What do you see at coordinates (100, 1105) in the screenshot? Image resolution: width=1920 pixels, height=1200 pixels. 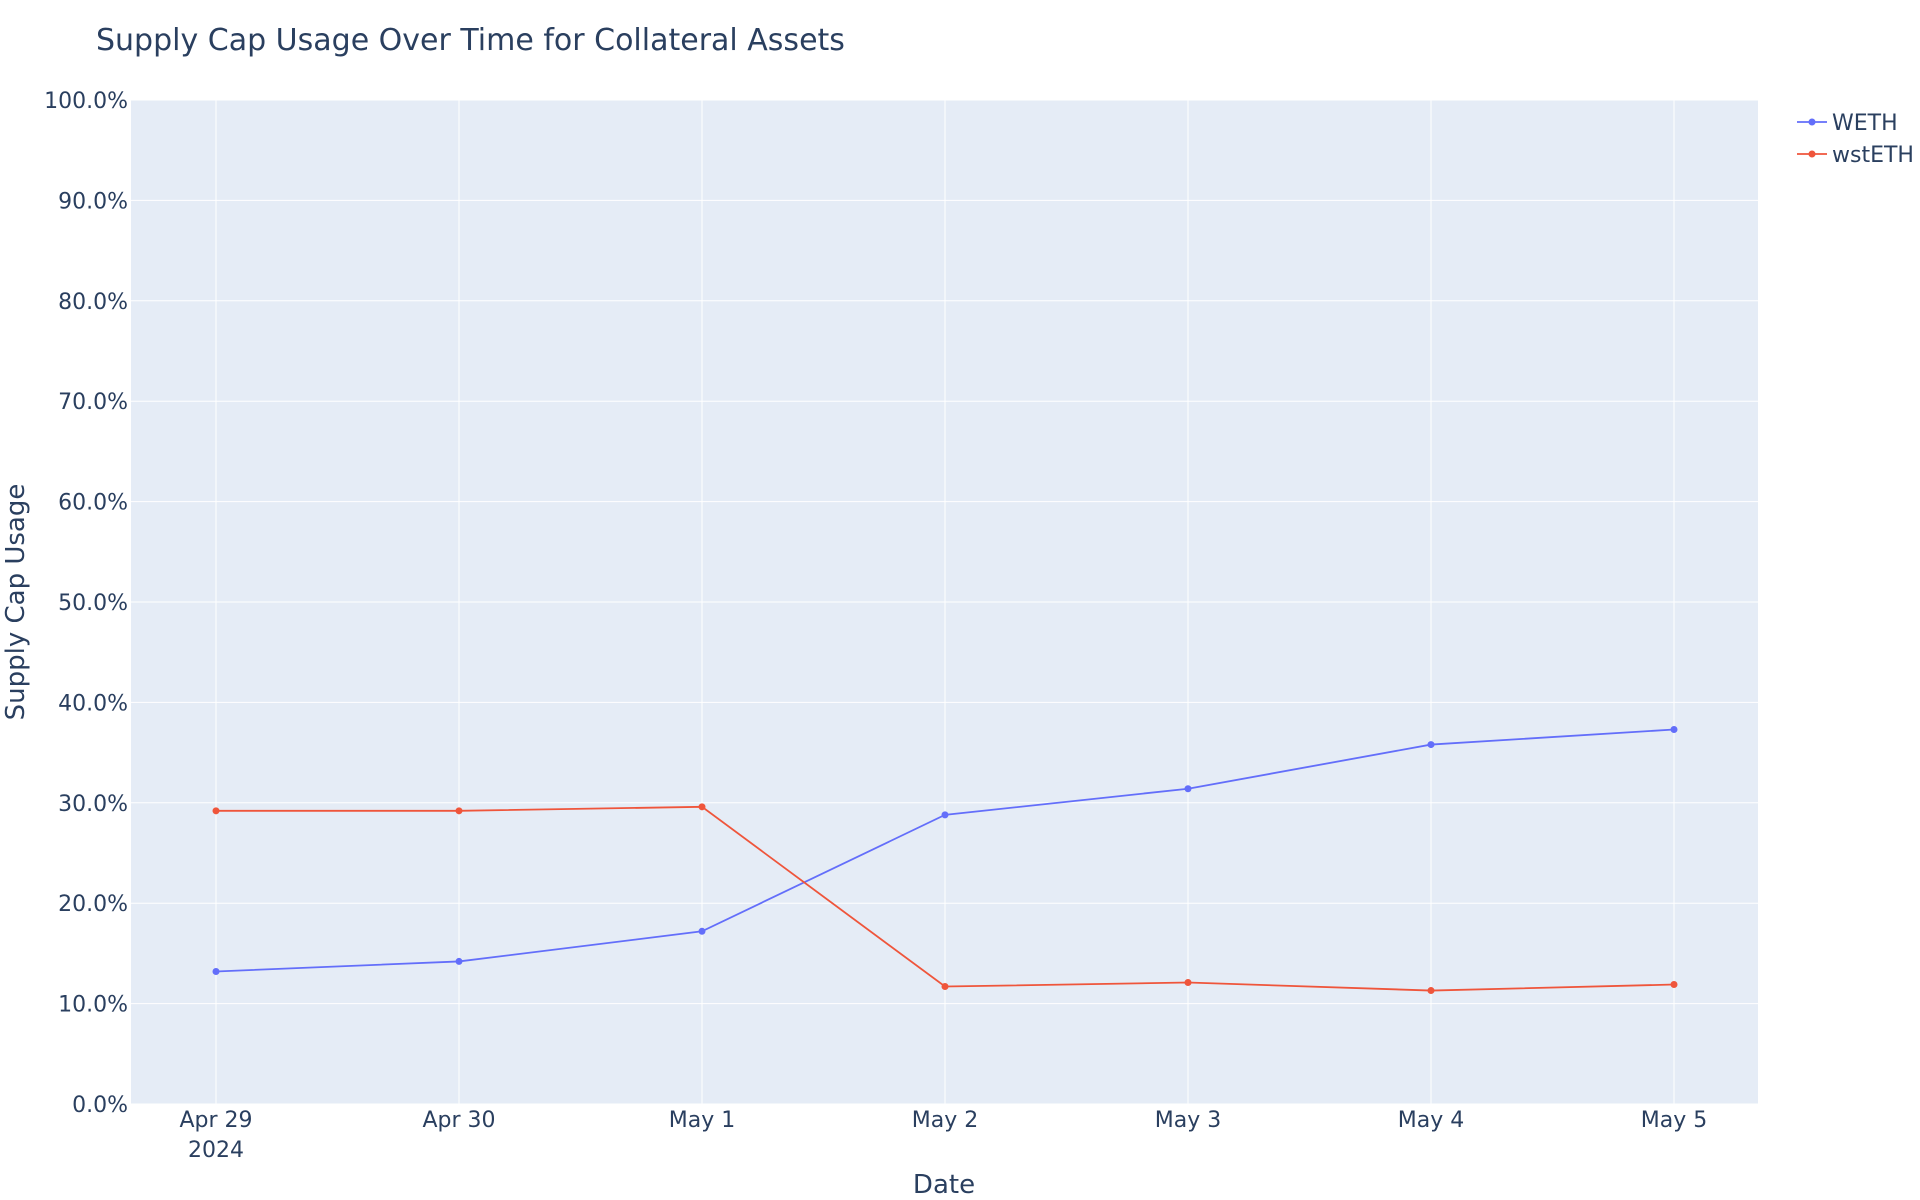 I see `y-tick-label: 0.0%` at bounding box center [100, 1105].